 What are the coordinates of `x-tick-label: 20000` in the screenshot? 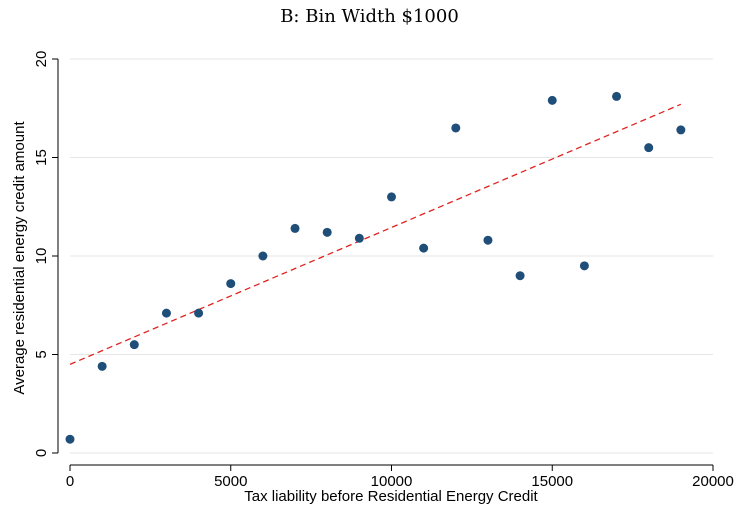 It's located at (713, 481).